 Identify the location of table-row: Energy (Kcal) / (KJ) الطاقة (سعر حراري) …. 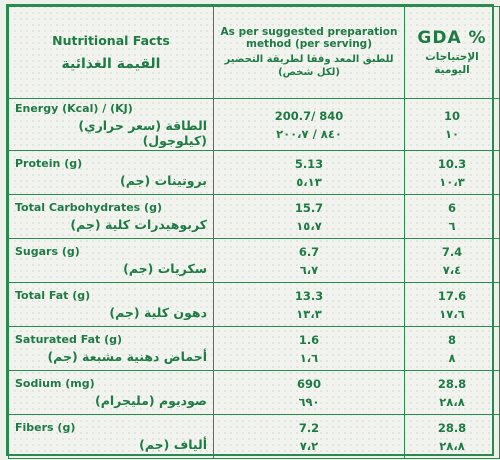
(254, 124).